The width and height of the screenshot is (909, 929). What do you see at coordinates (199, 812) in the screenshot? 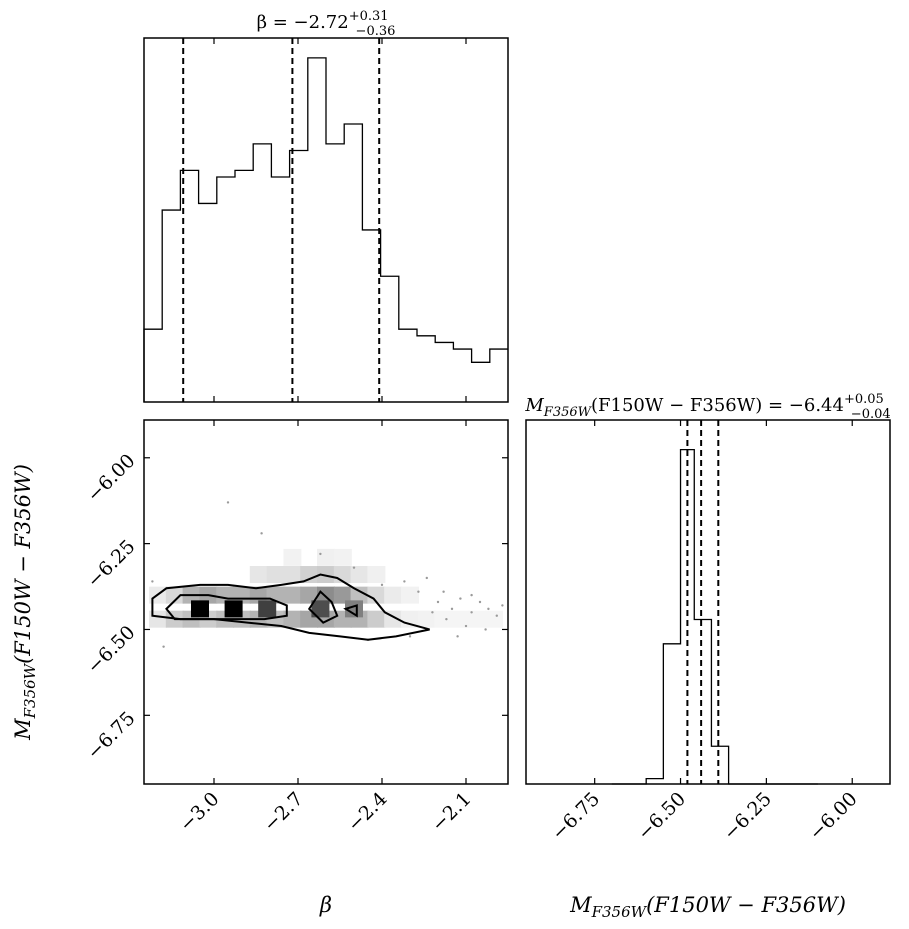
I see `joint-xtick-label-0: −3.0` at bounding box center [199, 812].